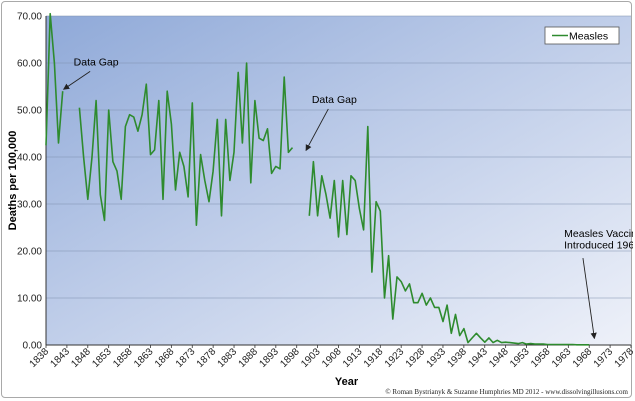 The image size is (635, 401). I want to click on x-tick-label: 1923, so click(395, 358).